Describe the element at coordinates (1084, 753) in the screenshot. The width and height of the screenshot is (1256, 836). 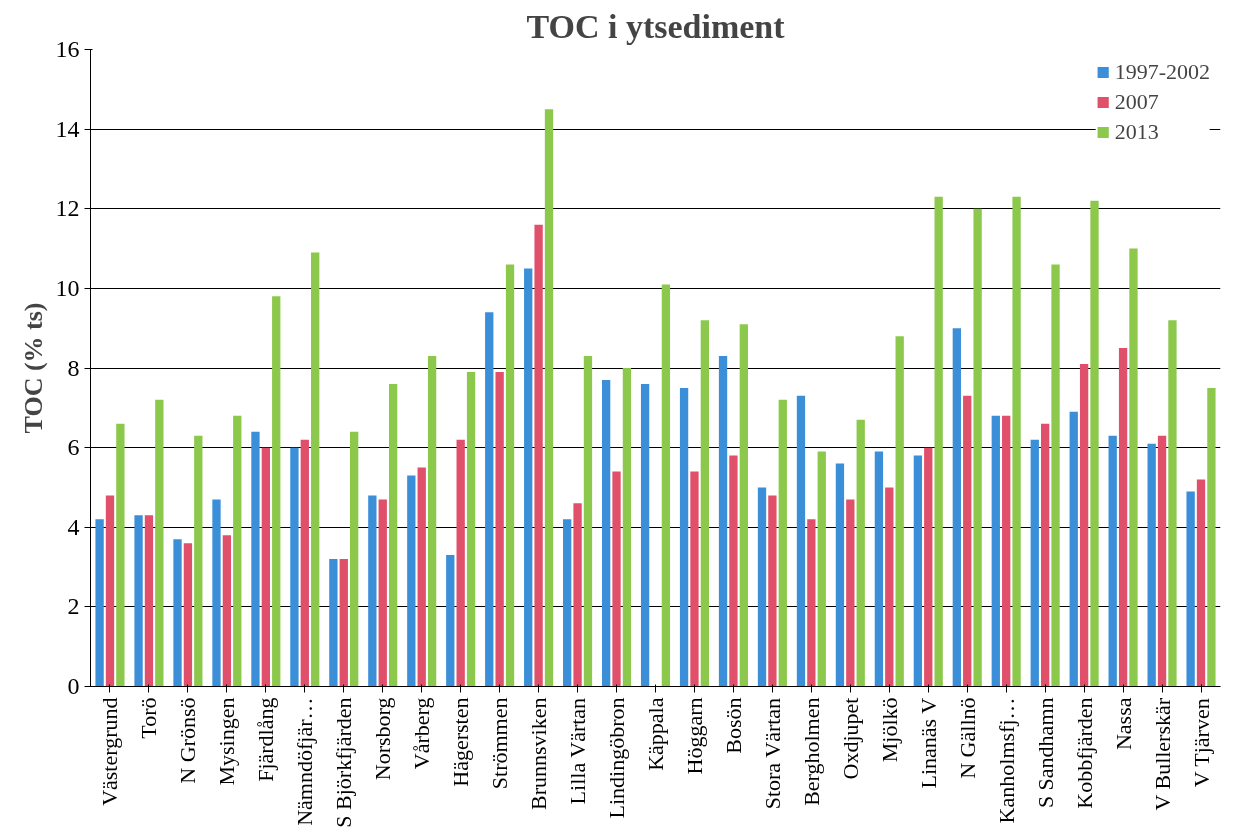
I see `x-tick-label: Kobbfjärden` at that location.